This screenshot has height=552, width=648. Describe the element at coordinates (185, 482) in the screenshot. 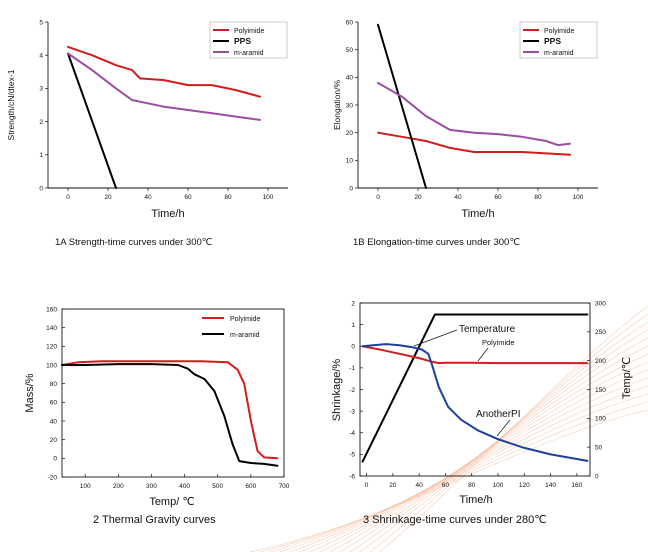

I see `x-ticks: 100 200 300 400 500 600 700` at that location.